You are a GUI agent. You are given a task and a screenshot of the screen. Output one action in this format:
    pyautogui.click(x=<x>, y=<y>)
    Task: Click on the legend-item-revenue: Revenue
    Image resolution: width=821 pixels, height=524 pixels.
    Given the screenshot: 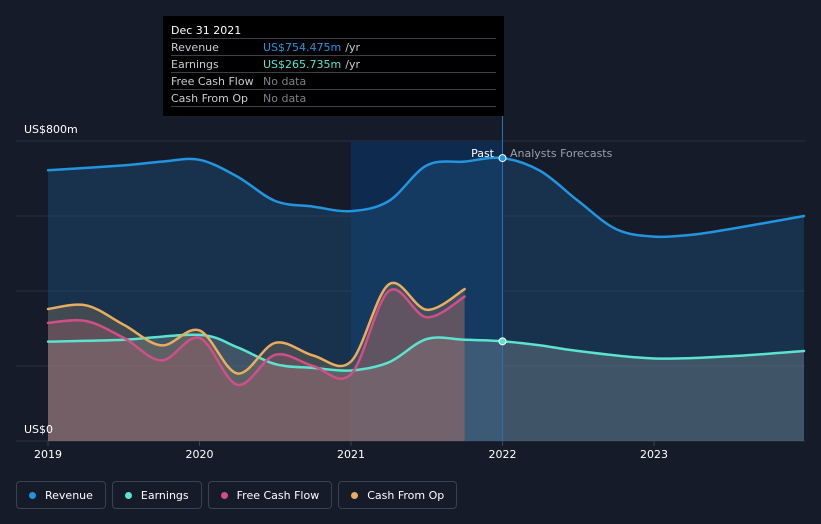 What is the action you would take?
    pyautogui.click(x=61, y=495)
    